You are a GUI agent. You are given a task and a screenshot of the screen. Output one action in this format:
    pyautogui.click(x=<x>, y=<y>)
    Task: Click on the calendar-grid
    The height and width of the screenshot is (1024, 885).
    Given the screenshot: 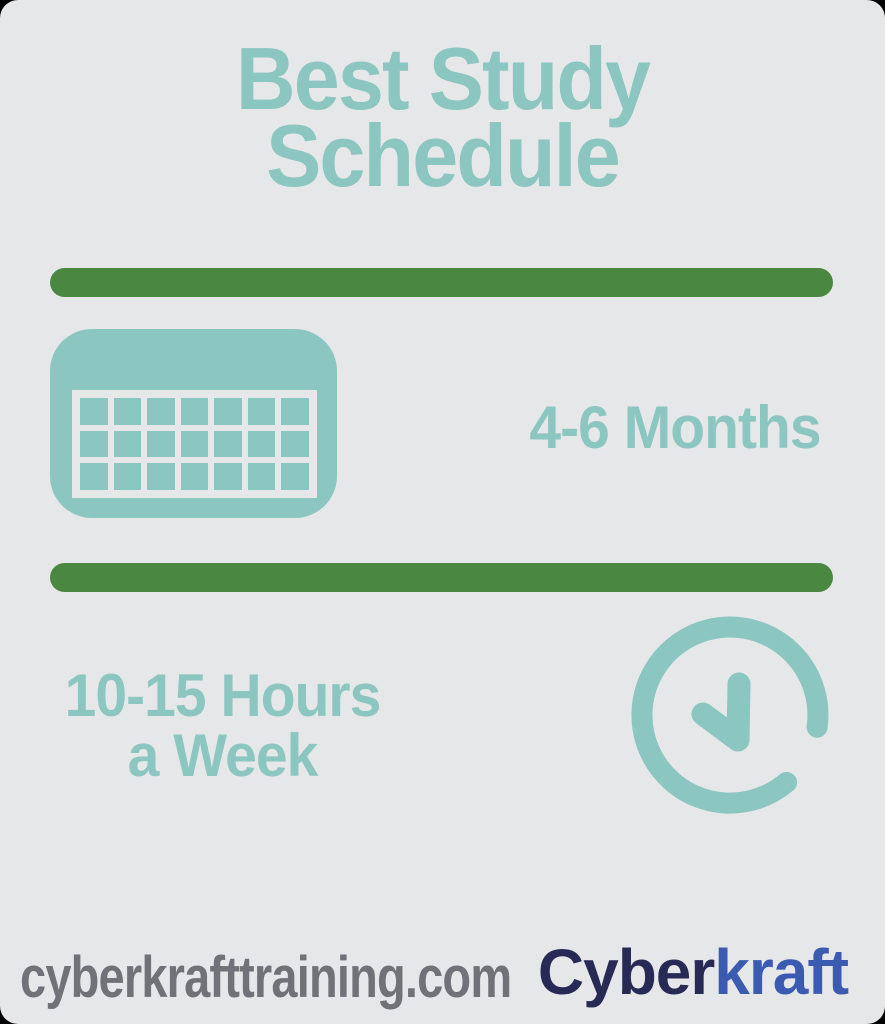 What is the action you would take?
    pyautogui.click(x=194, y=444)
    